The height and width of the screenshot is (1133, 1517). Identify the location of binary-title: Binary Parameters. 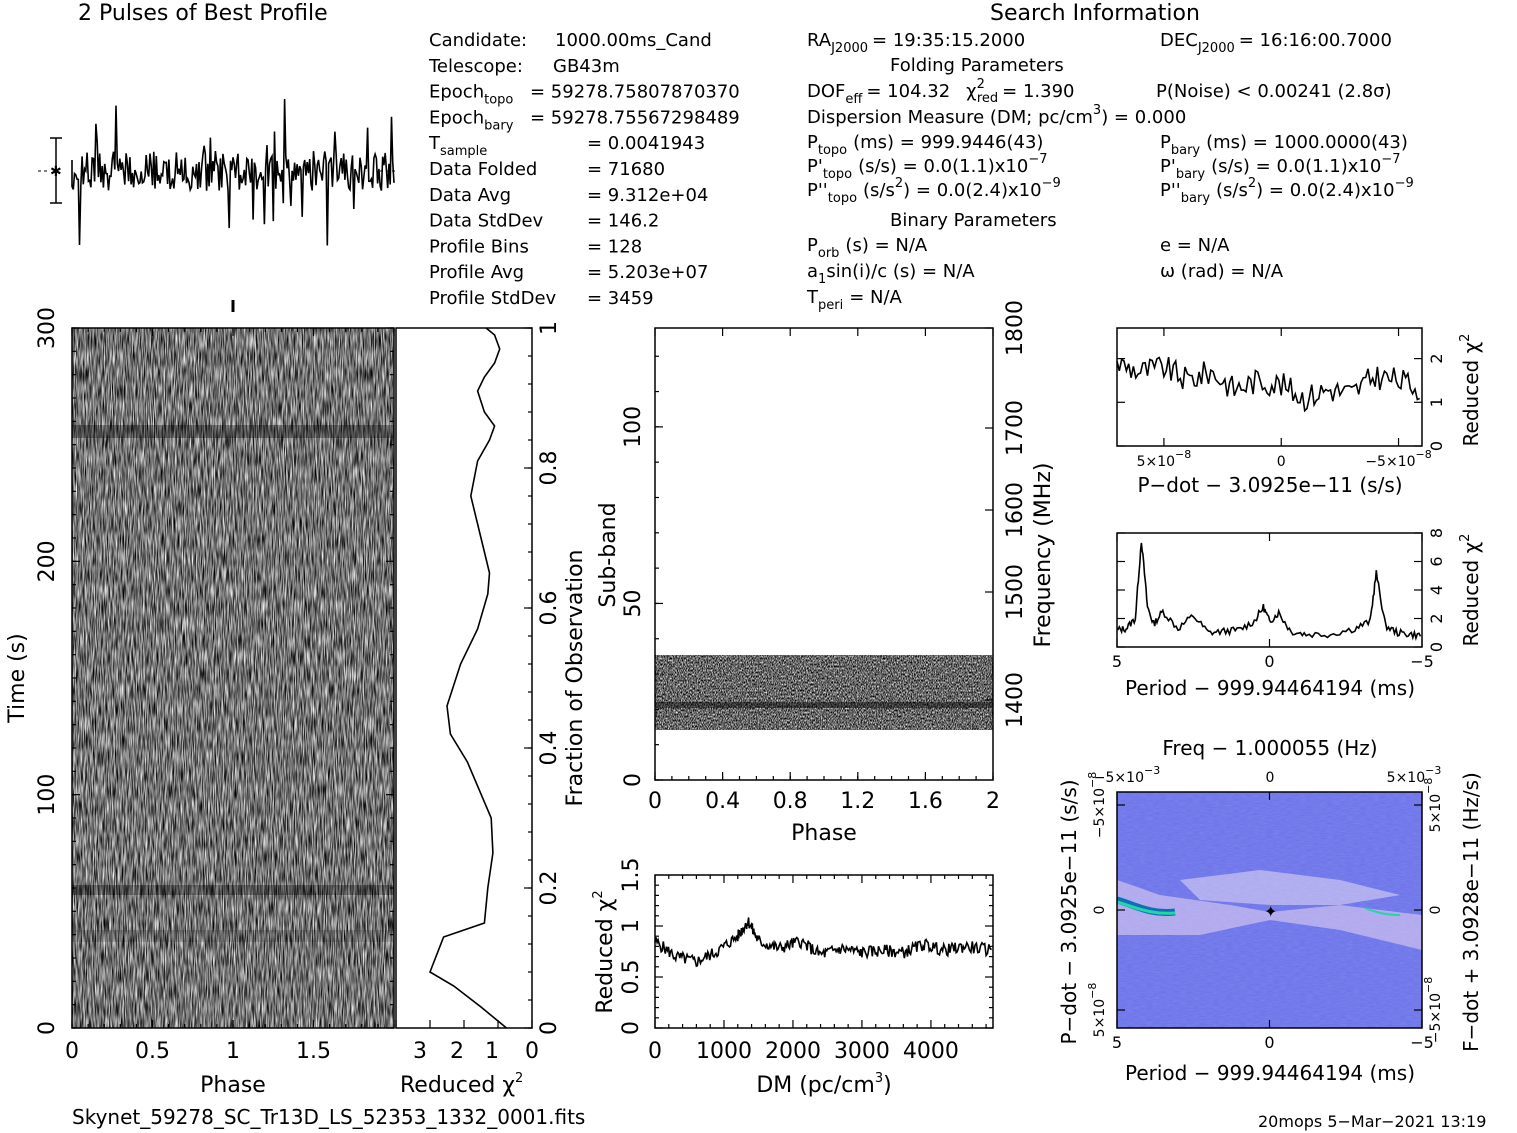
(973, 220).